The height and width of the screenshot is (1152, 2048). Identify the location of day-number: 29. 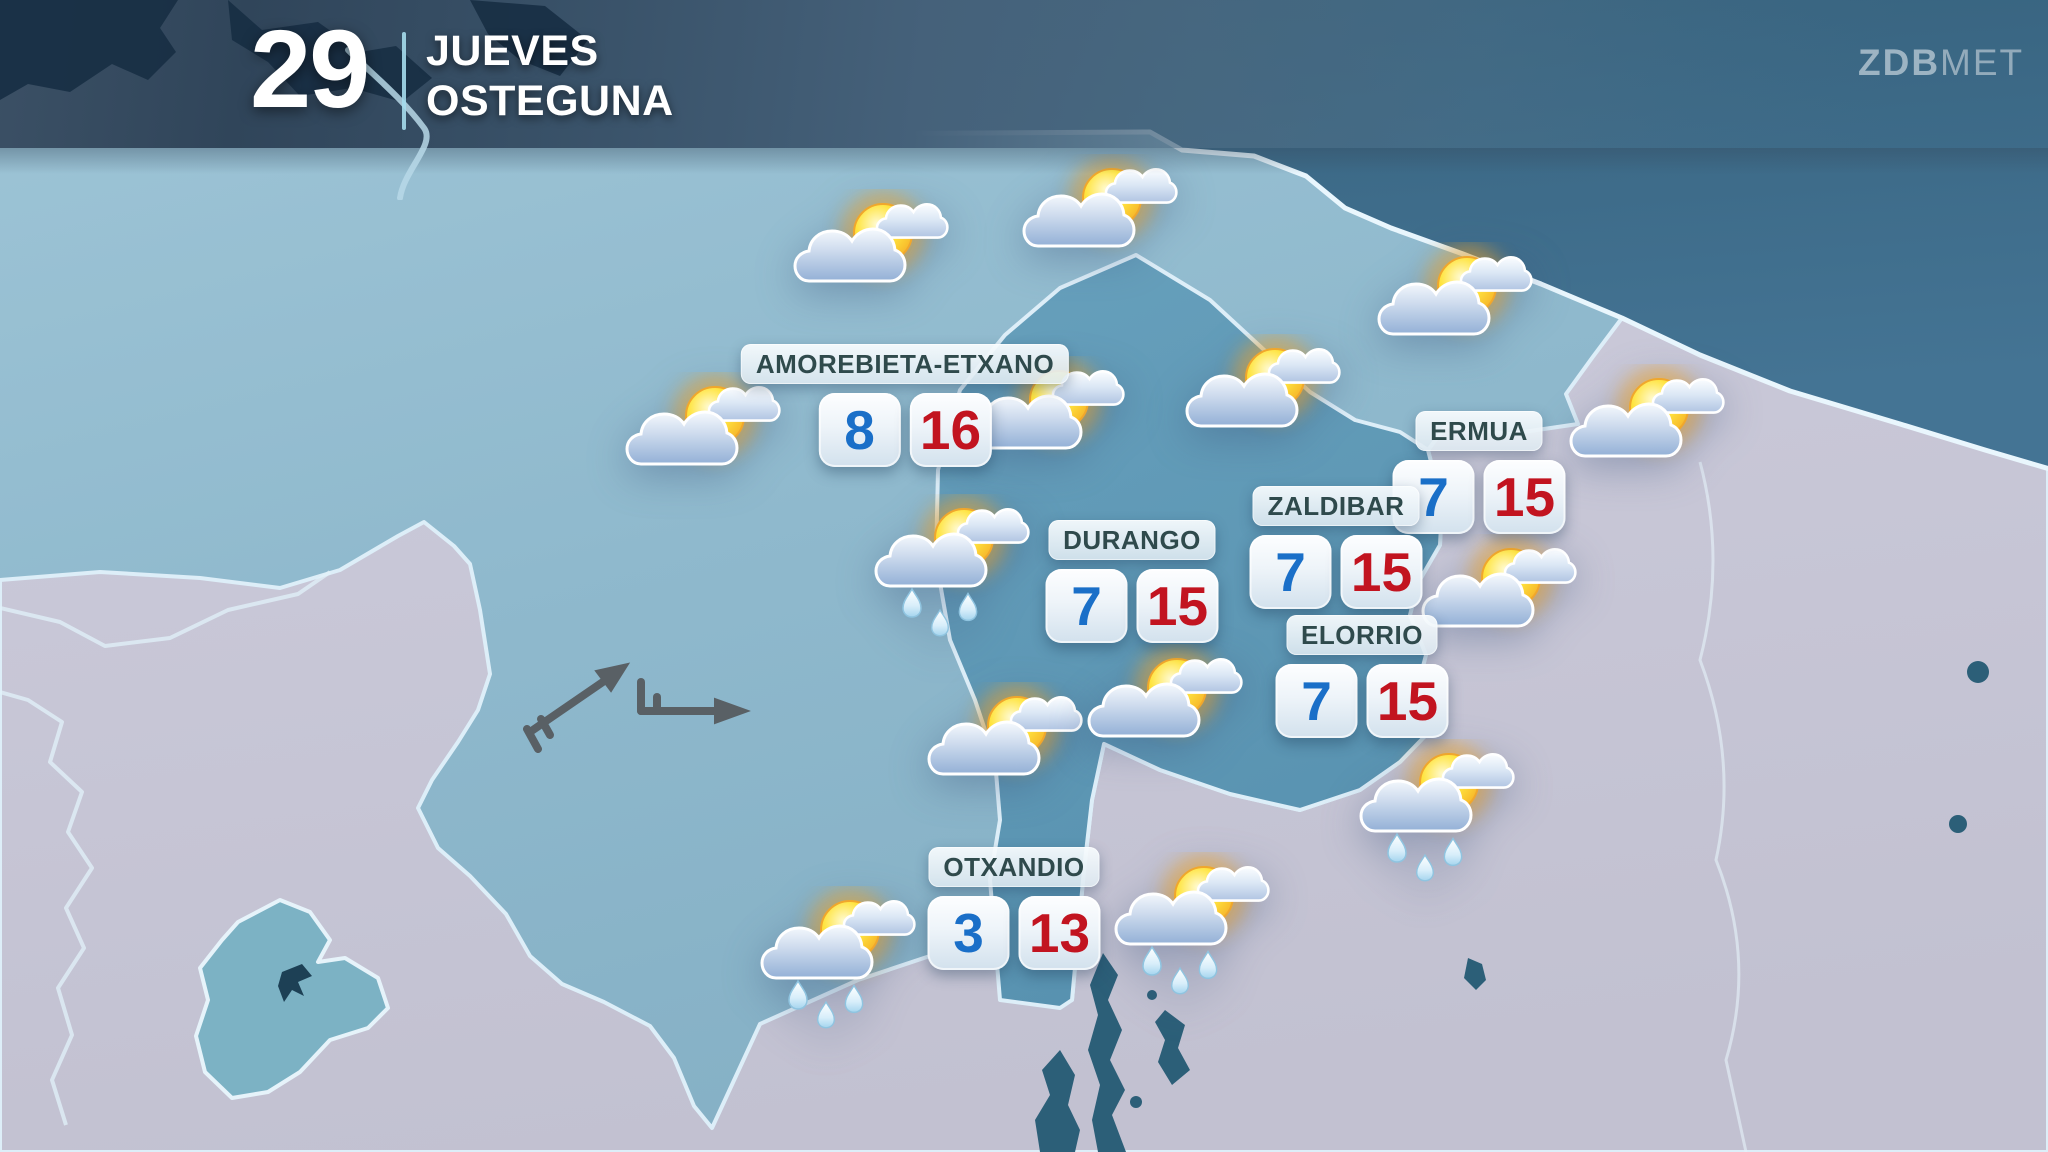
(310, 69).